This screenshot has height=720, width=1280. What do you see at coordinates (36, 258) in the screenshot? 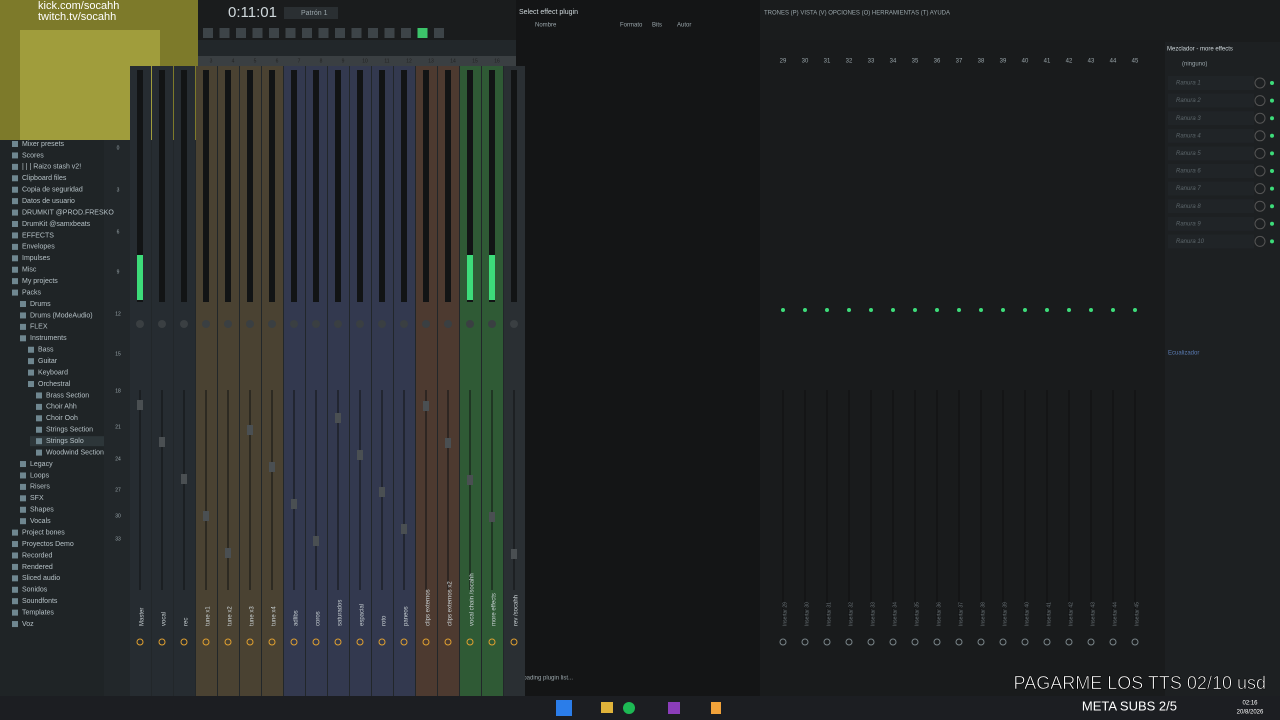
I see `browser-item: Impulses` at bounding box center [36, 258].